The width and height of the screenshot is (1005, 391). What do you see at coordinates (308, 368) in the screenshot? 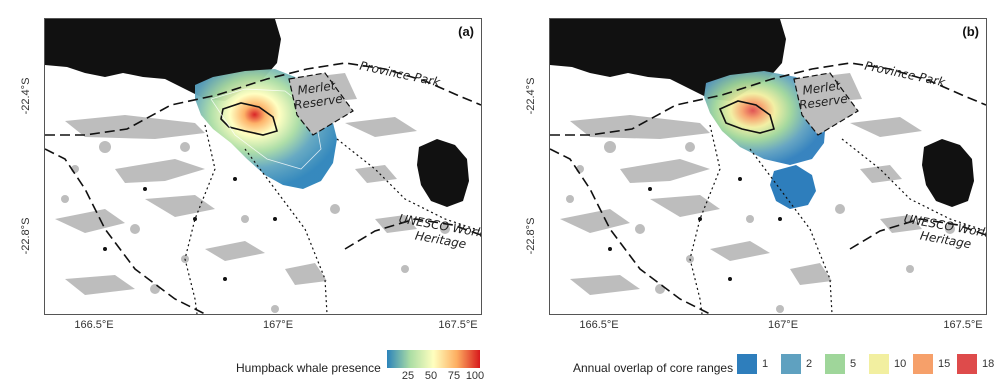
I see `legend-a-title: Humpback whale presence` at bounding box center [308, 368].